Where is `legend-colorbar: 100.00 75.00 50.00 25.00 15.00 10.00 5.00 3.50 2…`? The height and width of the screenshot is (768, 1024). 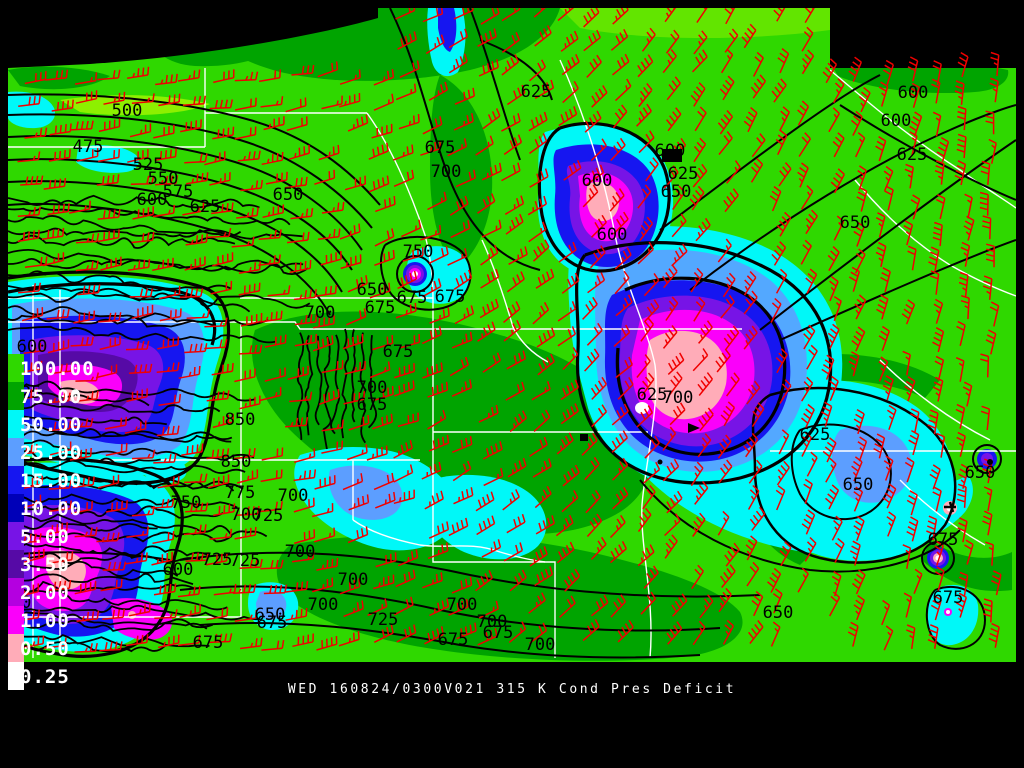
legend-colorbar: 100.00 75.00 50.00 25.00 15.00 10.00 5.00 3.50 2… is located at coordinates (51, 522).